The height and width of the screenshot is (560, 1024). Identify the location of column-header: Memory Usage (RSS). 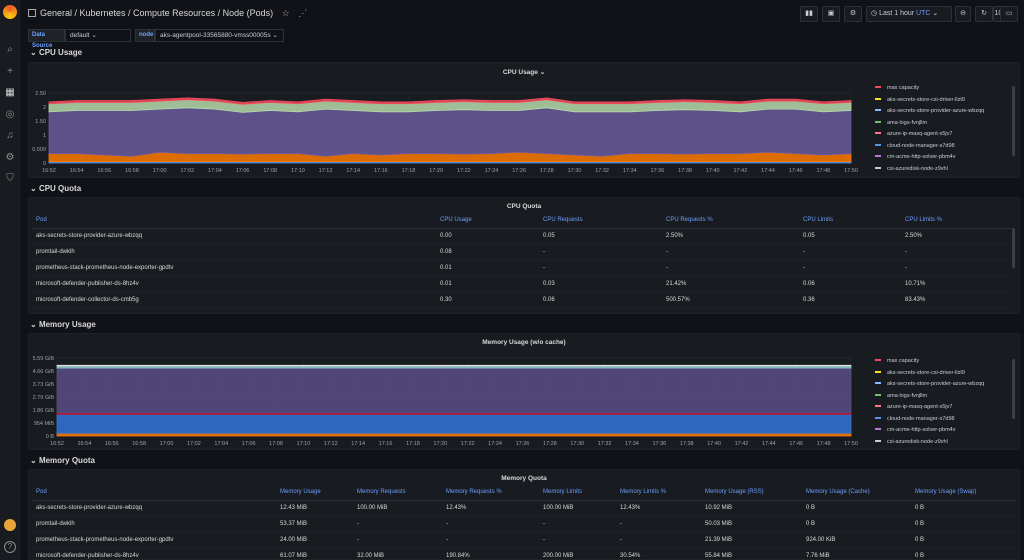
(751, 492).